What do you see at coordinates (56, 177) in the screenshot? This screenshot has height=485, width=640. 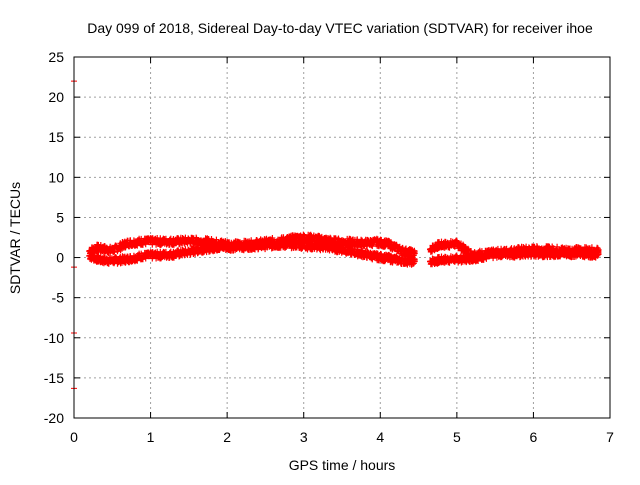 I see `y-tick-label: 10` at bounding box center [56, 177].